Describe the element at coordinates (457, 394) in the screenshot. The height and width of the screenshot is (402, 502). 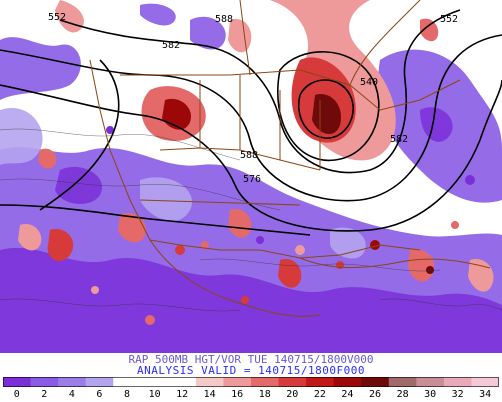
I see `colorbar-label: 32` at that location.